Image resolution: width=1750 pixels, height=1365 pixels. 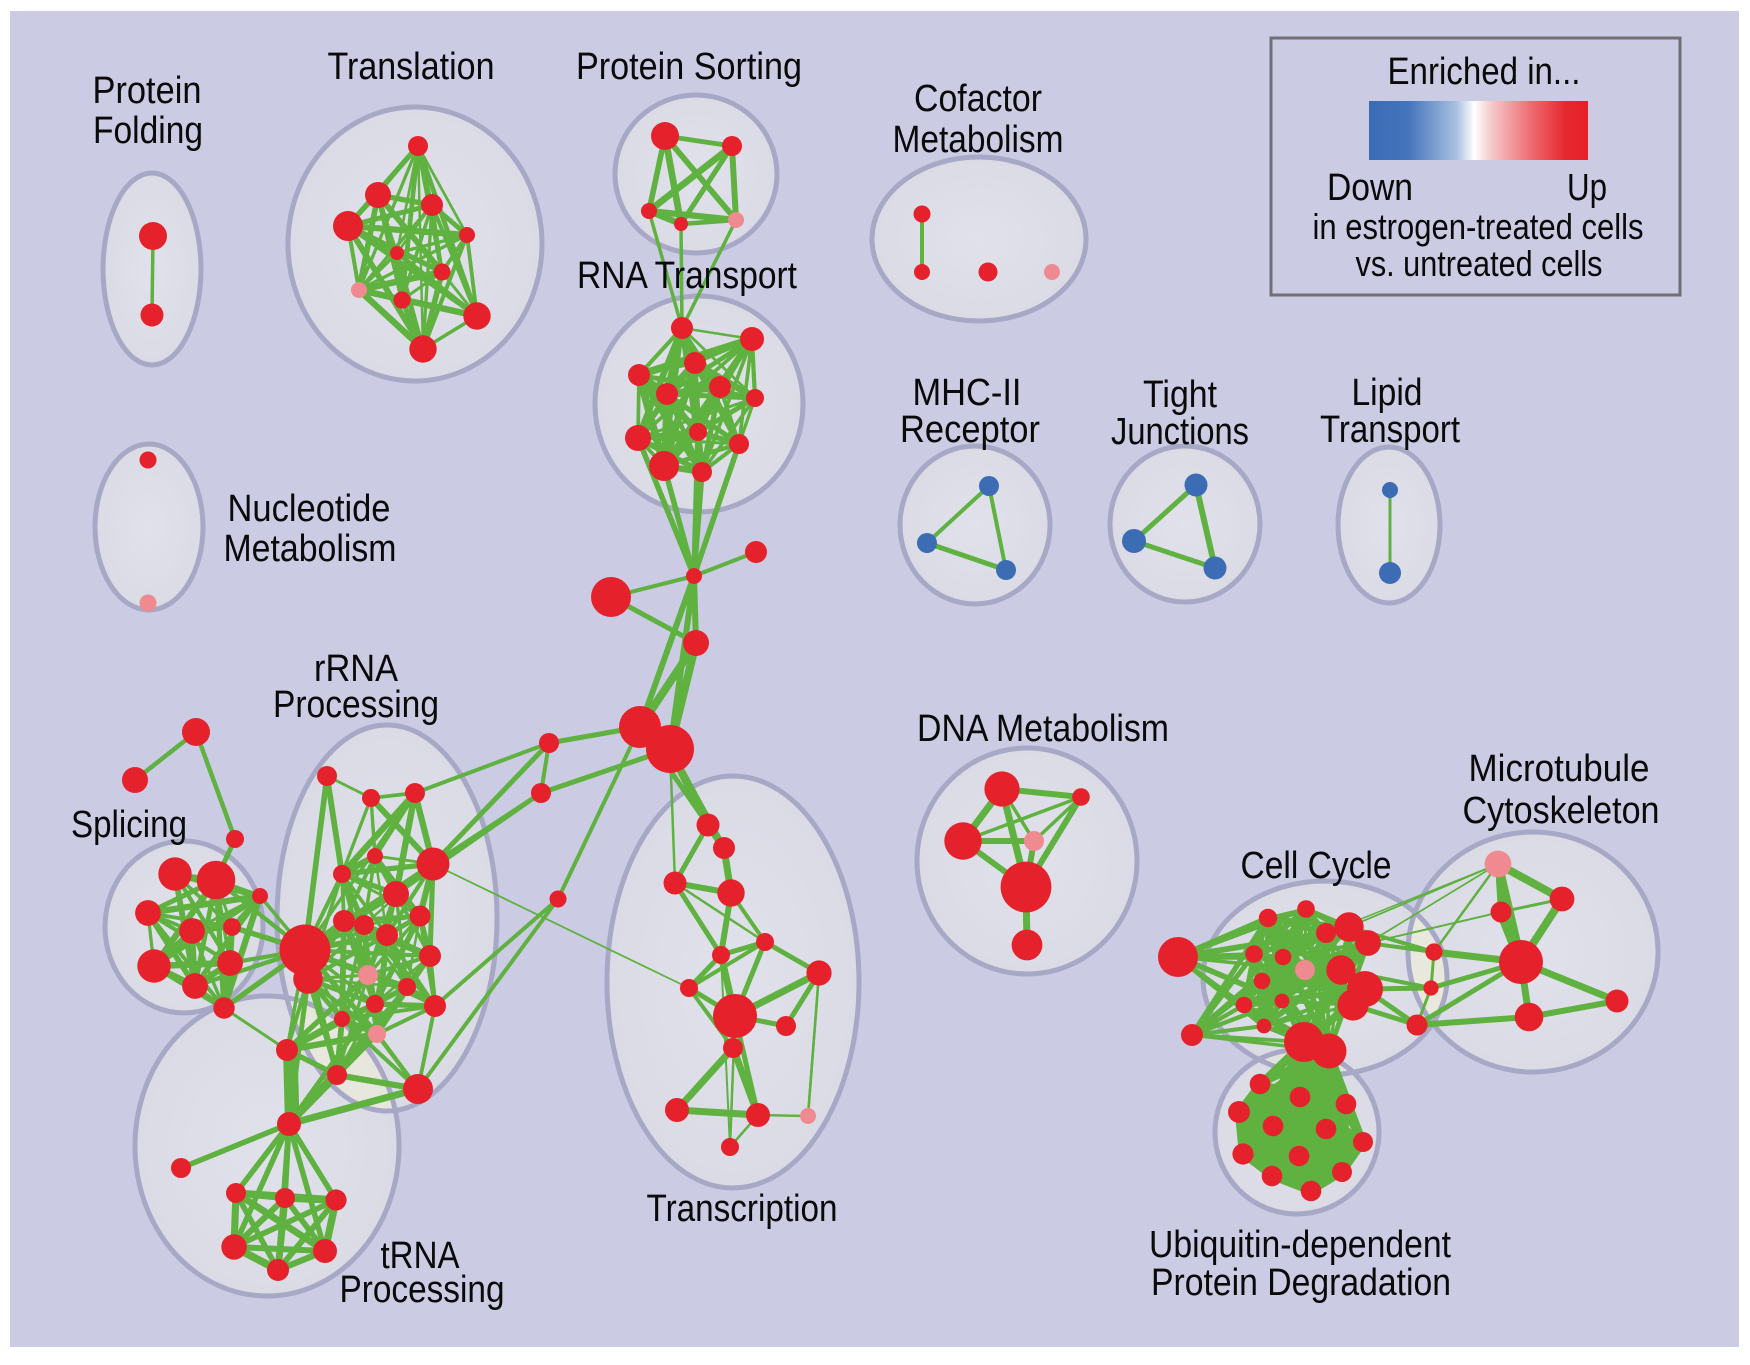 What do you see at coordinates (148, 131) in the screenshot?
I see `svg-text: Folding` at bounding box center [148, 131].